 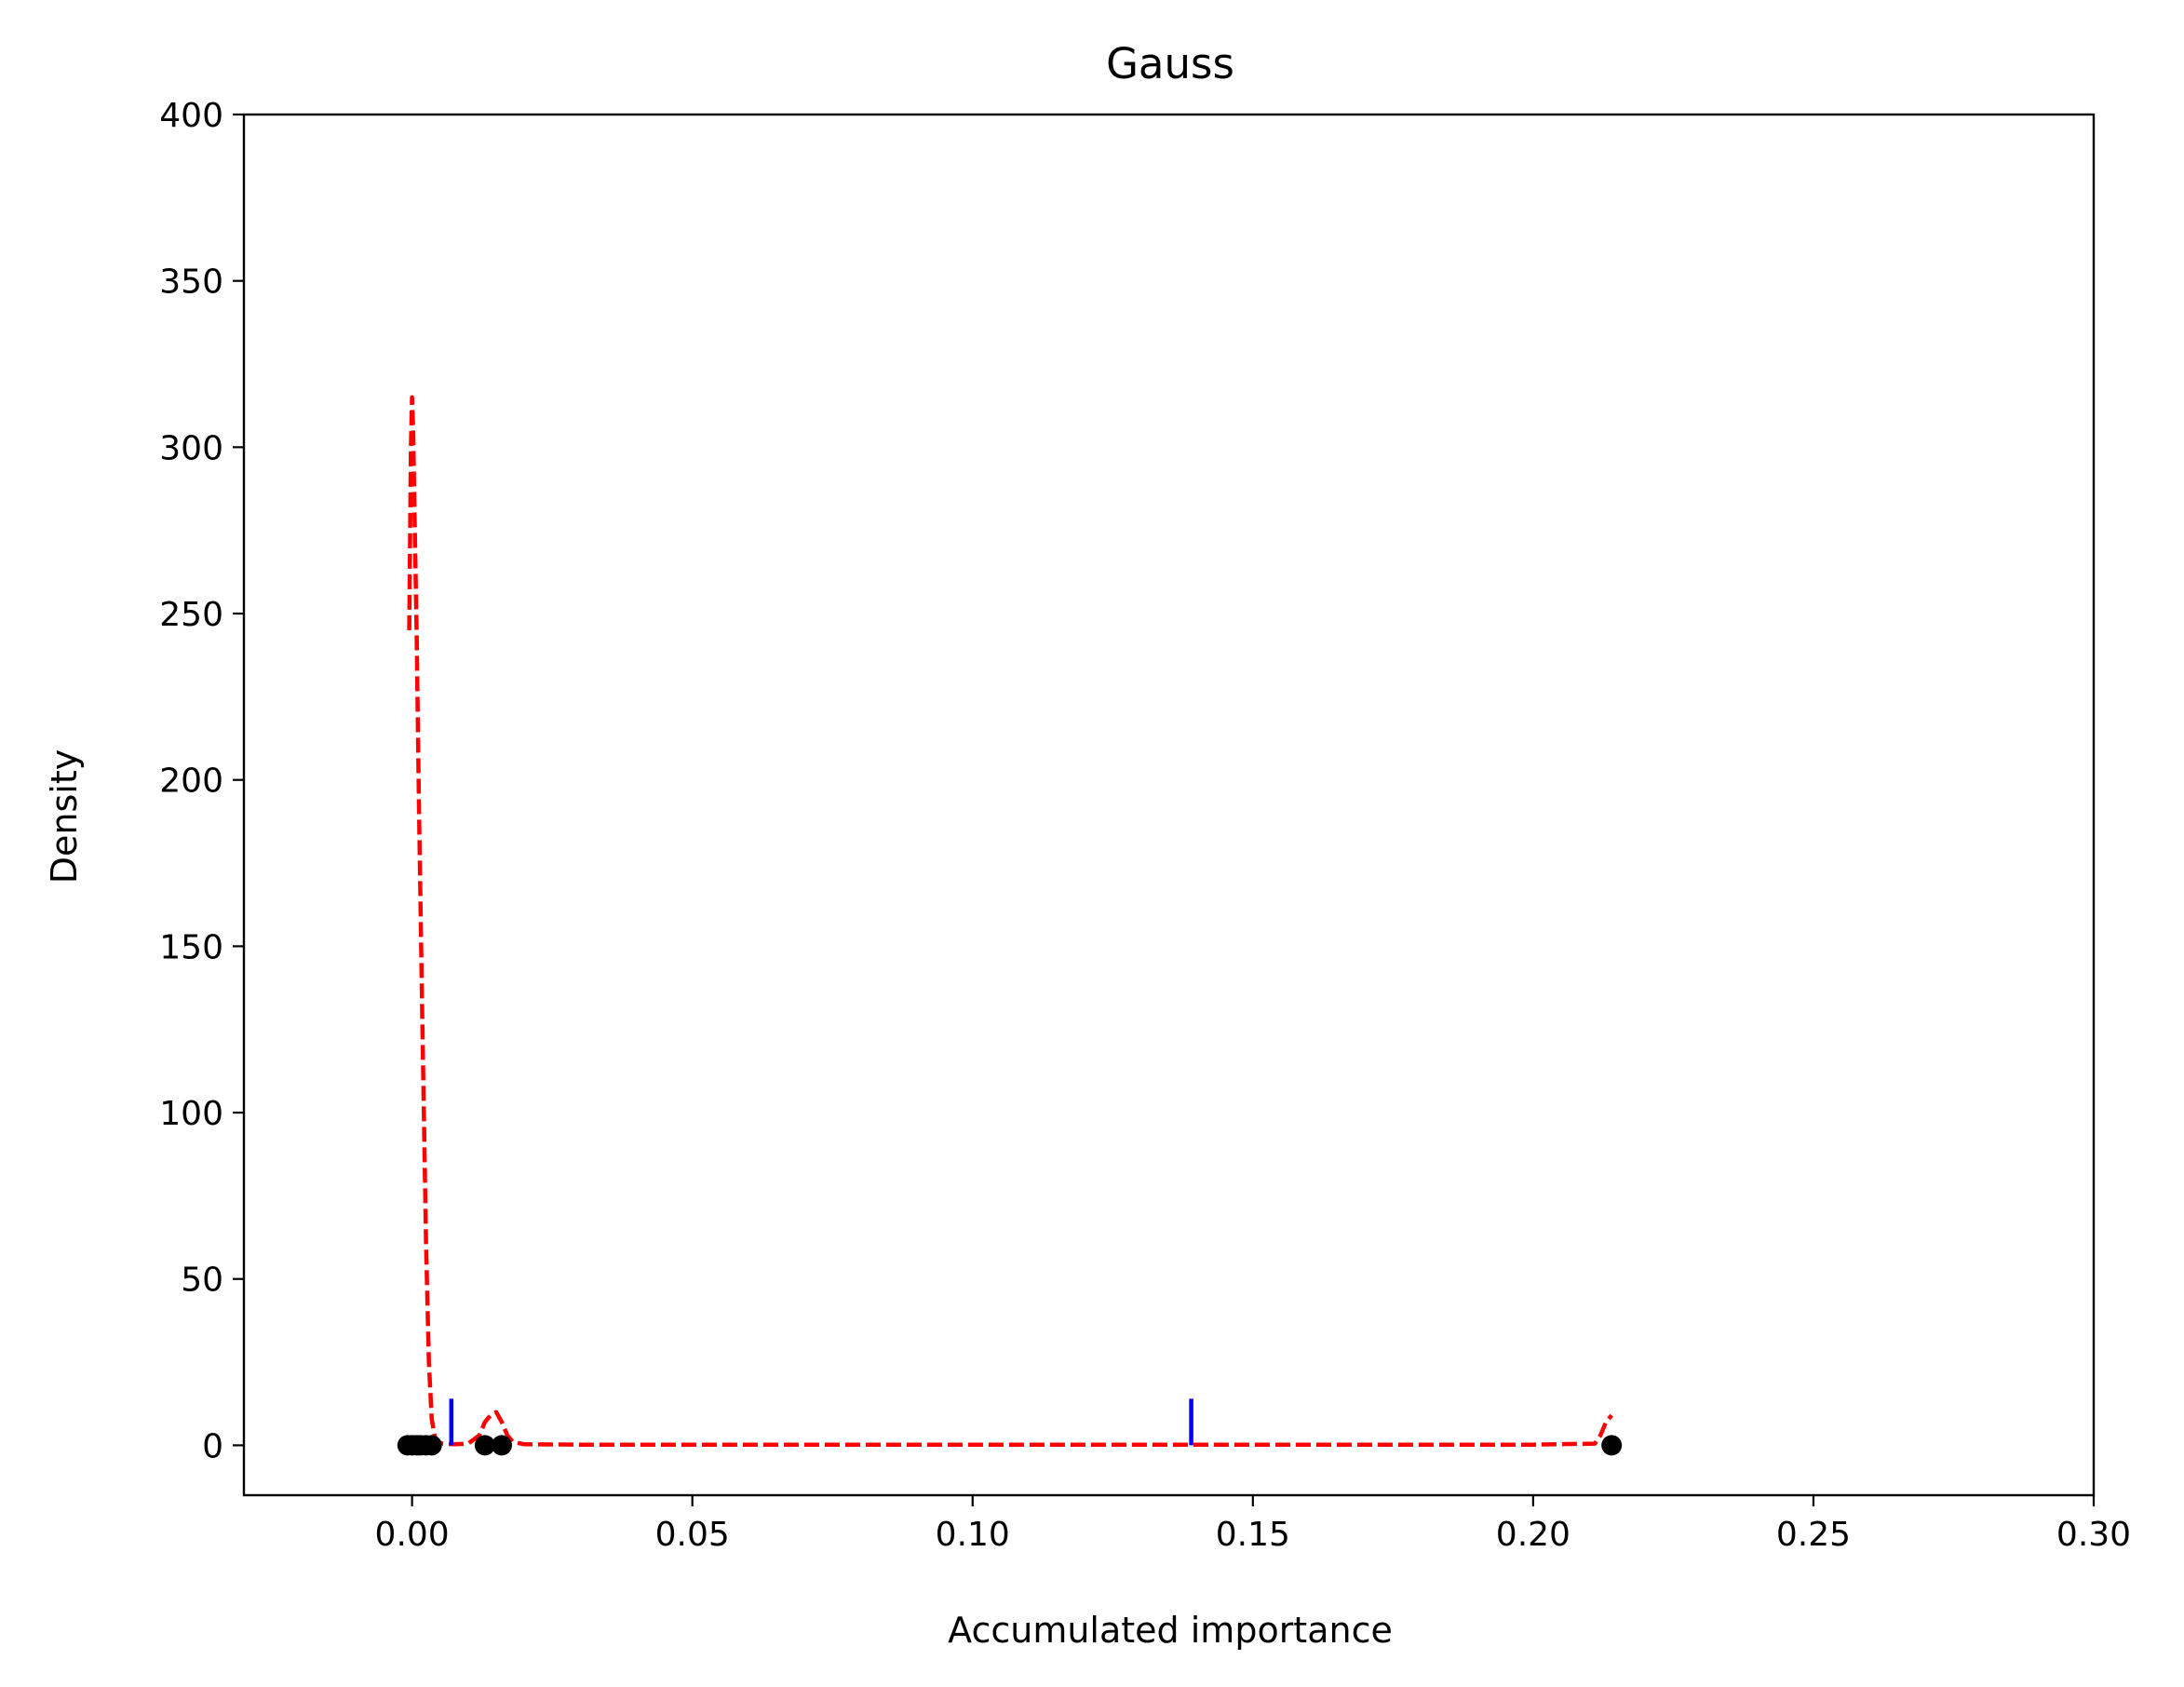 I want to click on x-tick-label-0: 0.00, so click(x=412, y=1535).